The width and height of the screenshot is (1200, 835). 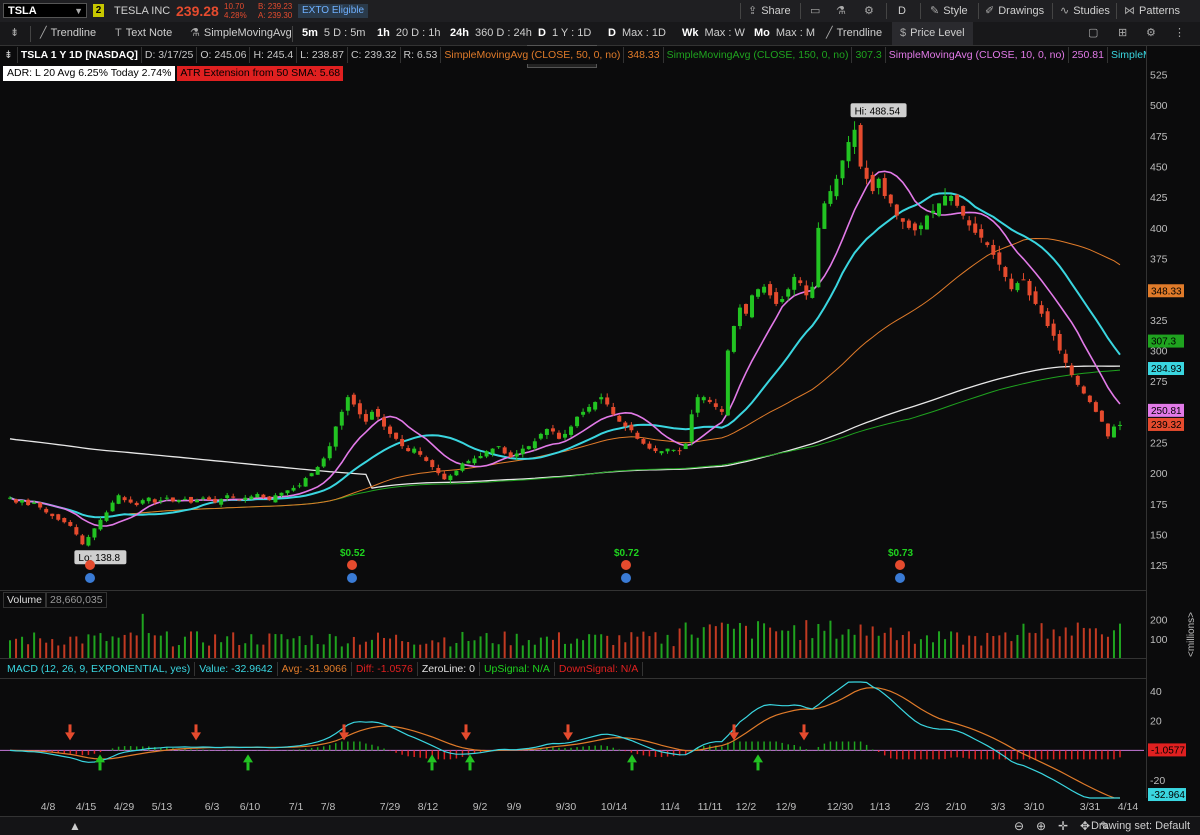 What do you see at coordinates (871, 11) in the screenshot?
I see `settings-button: ⚙` at bounding box center [871, 11].